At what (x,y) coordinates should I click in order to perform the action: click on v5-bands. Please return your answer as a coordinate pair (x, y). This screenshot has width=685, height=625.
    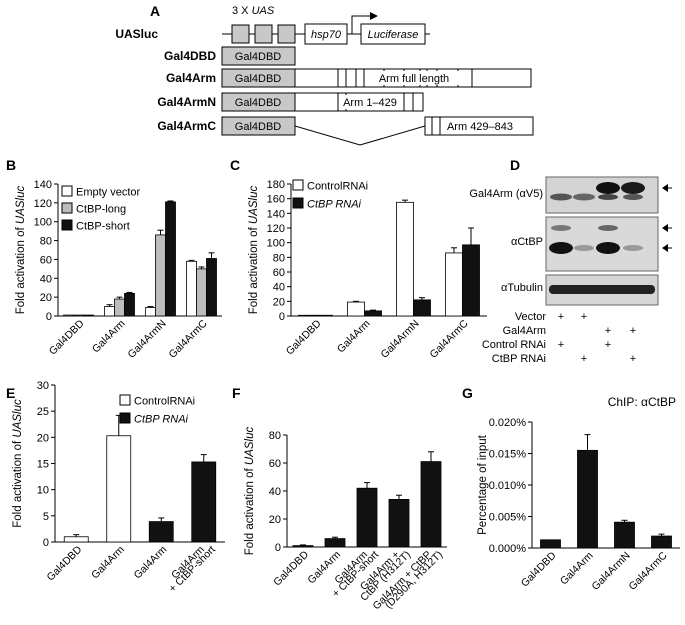
    Looking at the image, I should click on (597, 191).